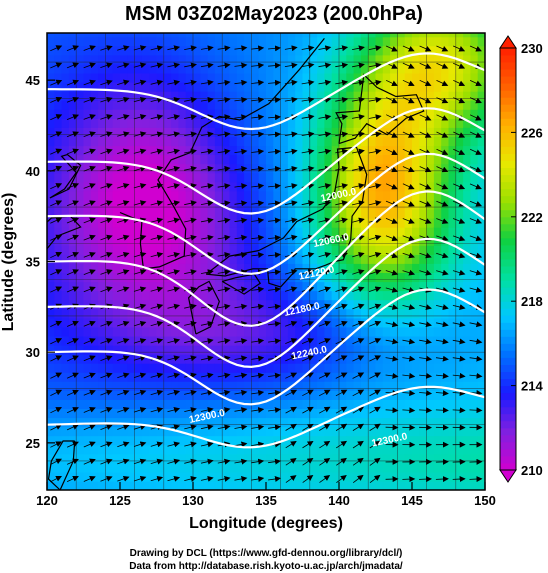 The image size is (548, 573). Describe the element at coordinates (33, 262) in the screenshot. I see `y-tick-label: 35` at that location.